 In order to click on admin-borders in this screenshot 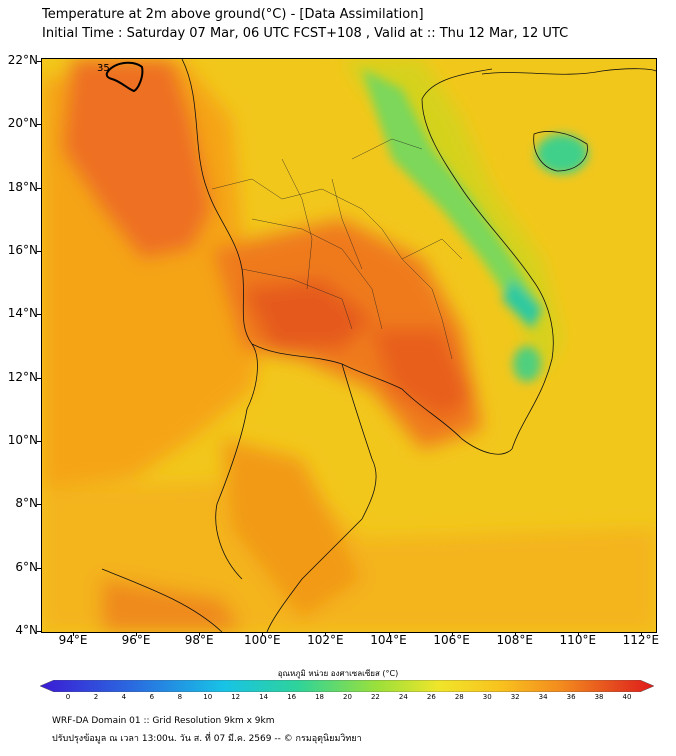, I will do `click(337, 249)`.